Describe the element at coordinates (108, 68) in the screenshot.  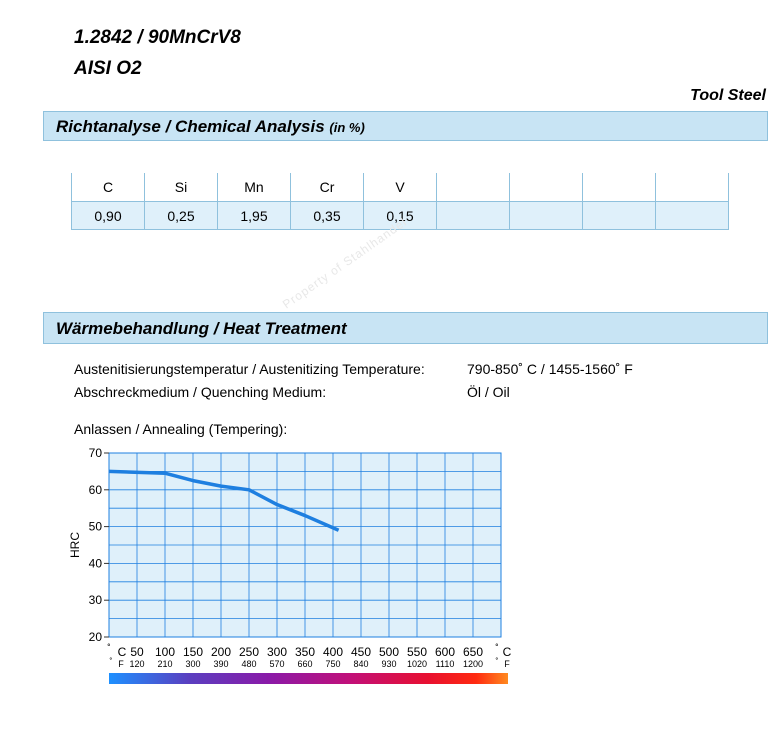
I see `aisi-designation: AISI O2` at that location.